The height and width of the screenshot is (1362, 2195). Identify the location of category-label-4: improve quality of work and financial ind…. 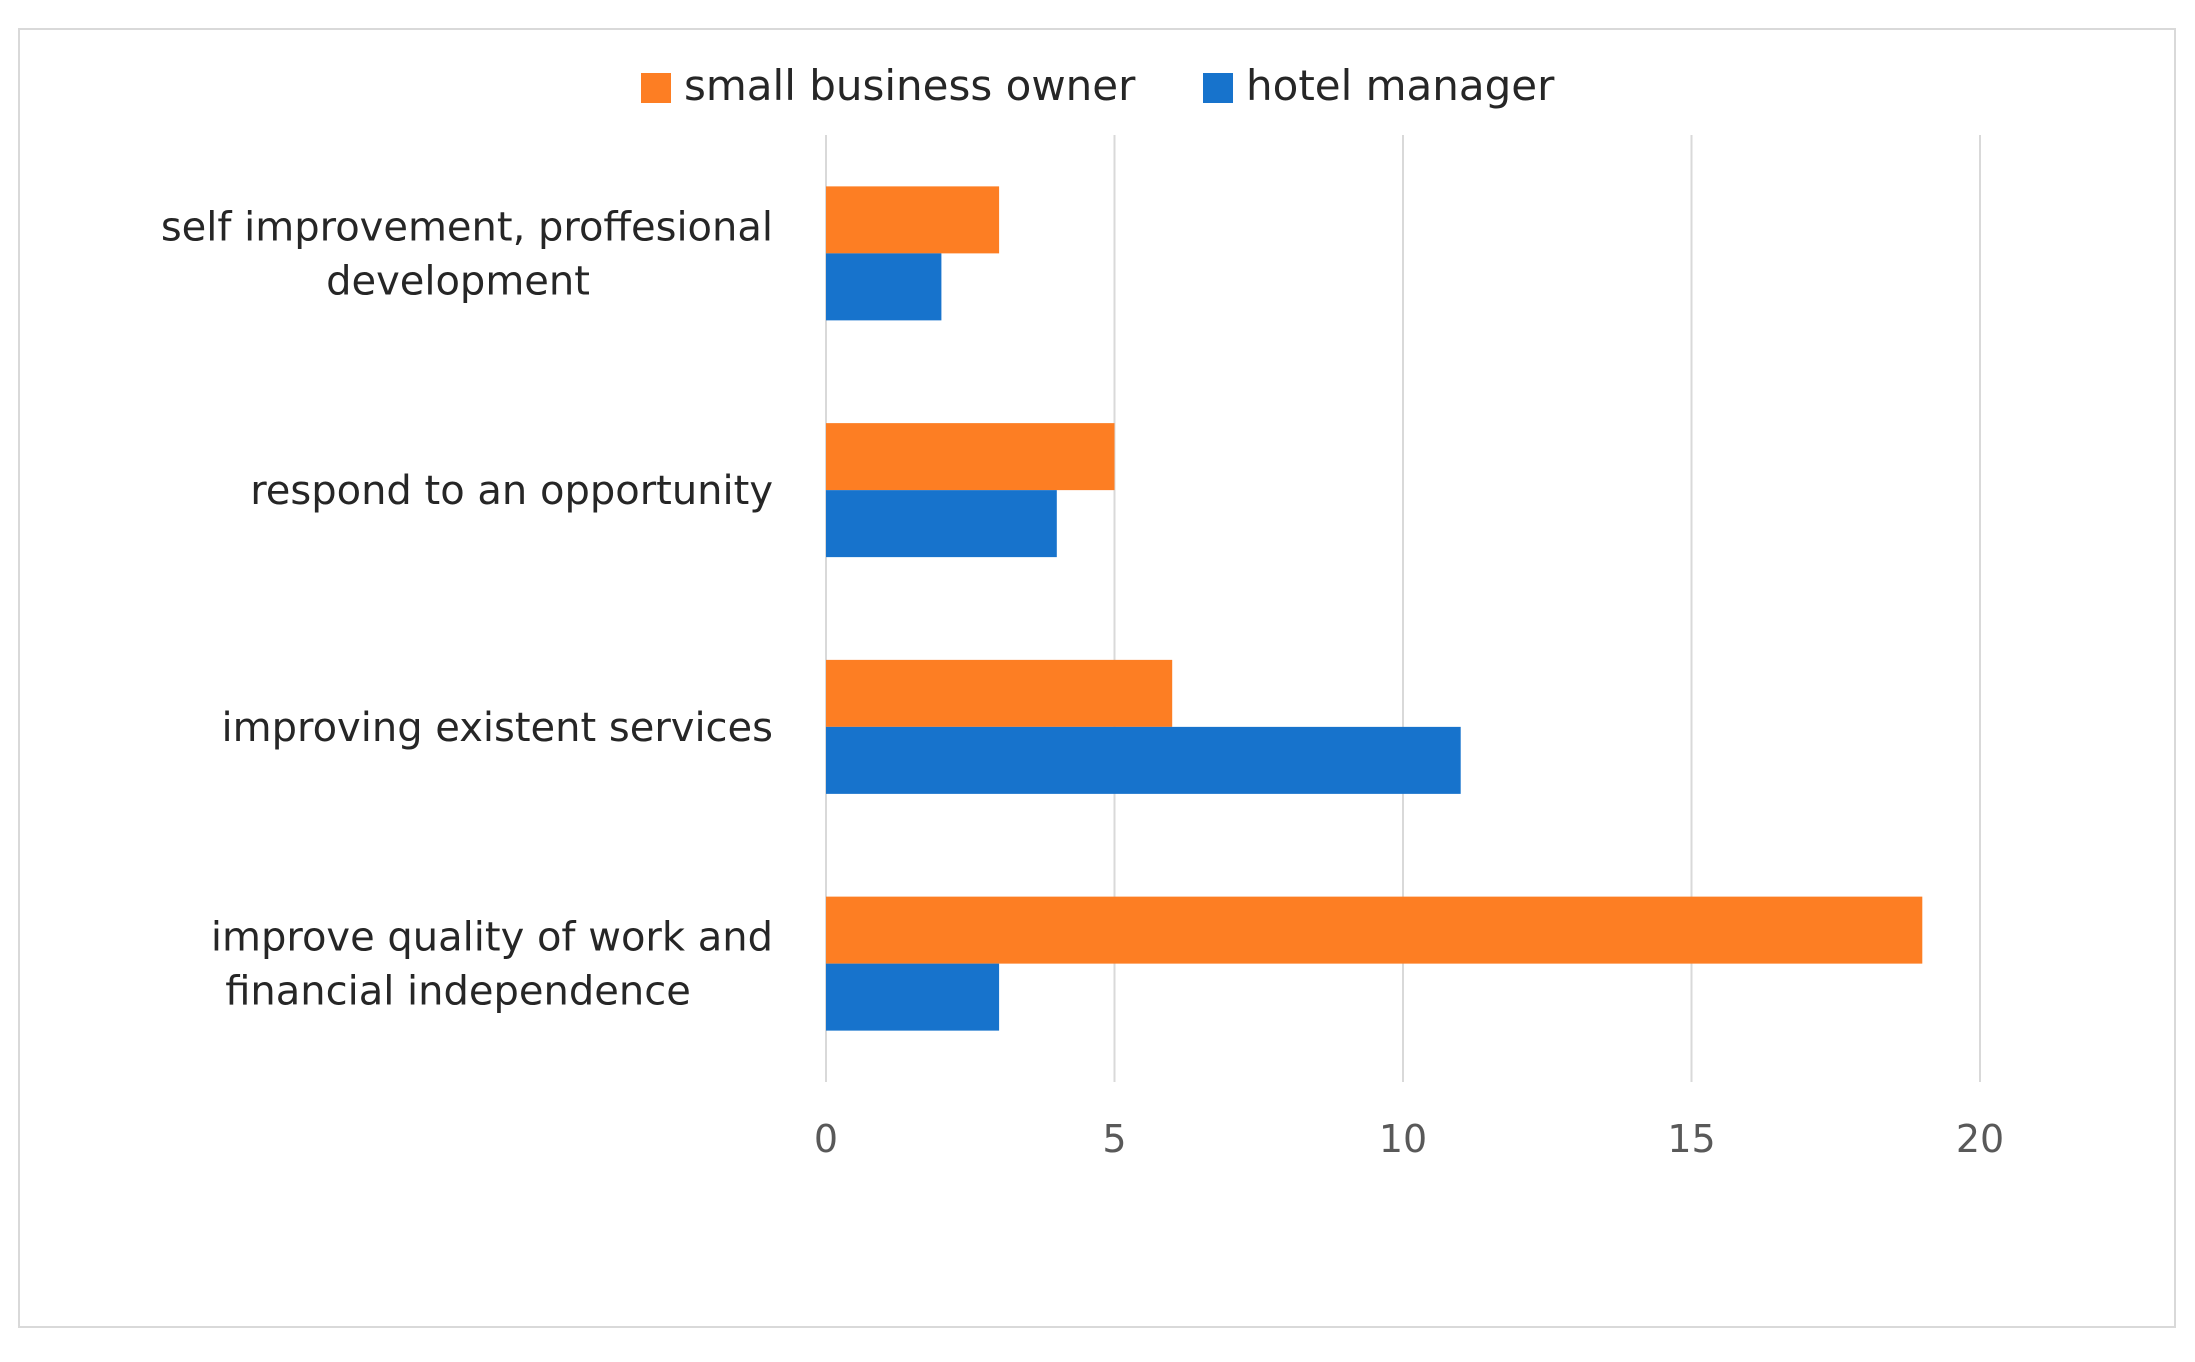
(492, 965).